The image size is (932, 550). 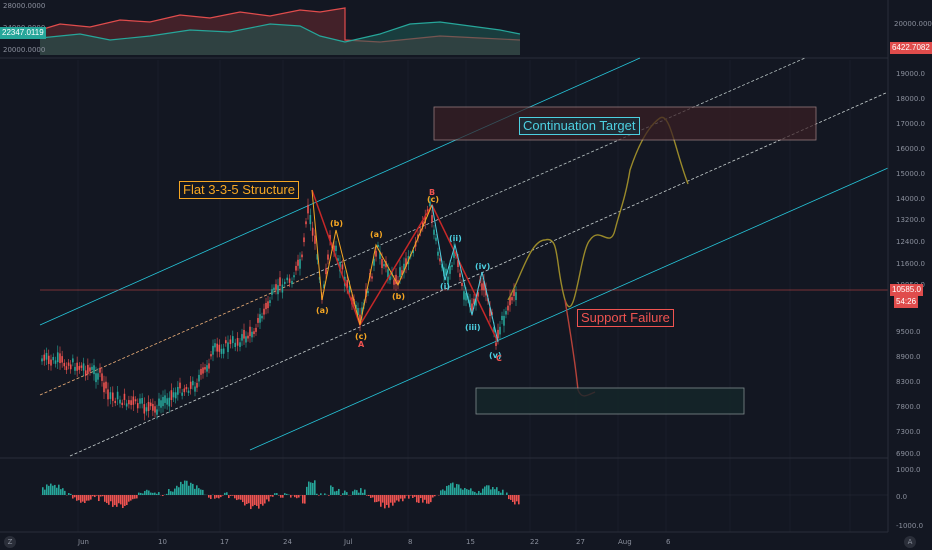 I want to click on oscillator-axis-label-2: 0.0, so click(x=901, y=497).